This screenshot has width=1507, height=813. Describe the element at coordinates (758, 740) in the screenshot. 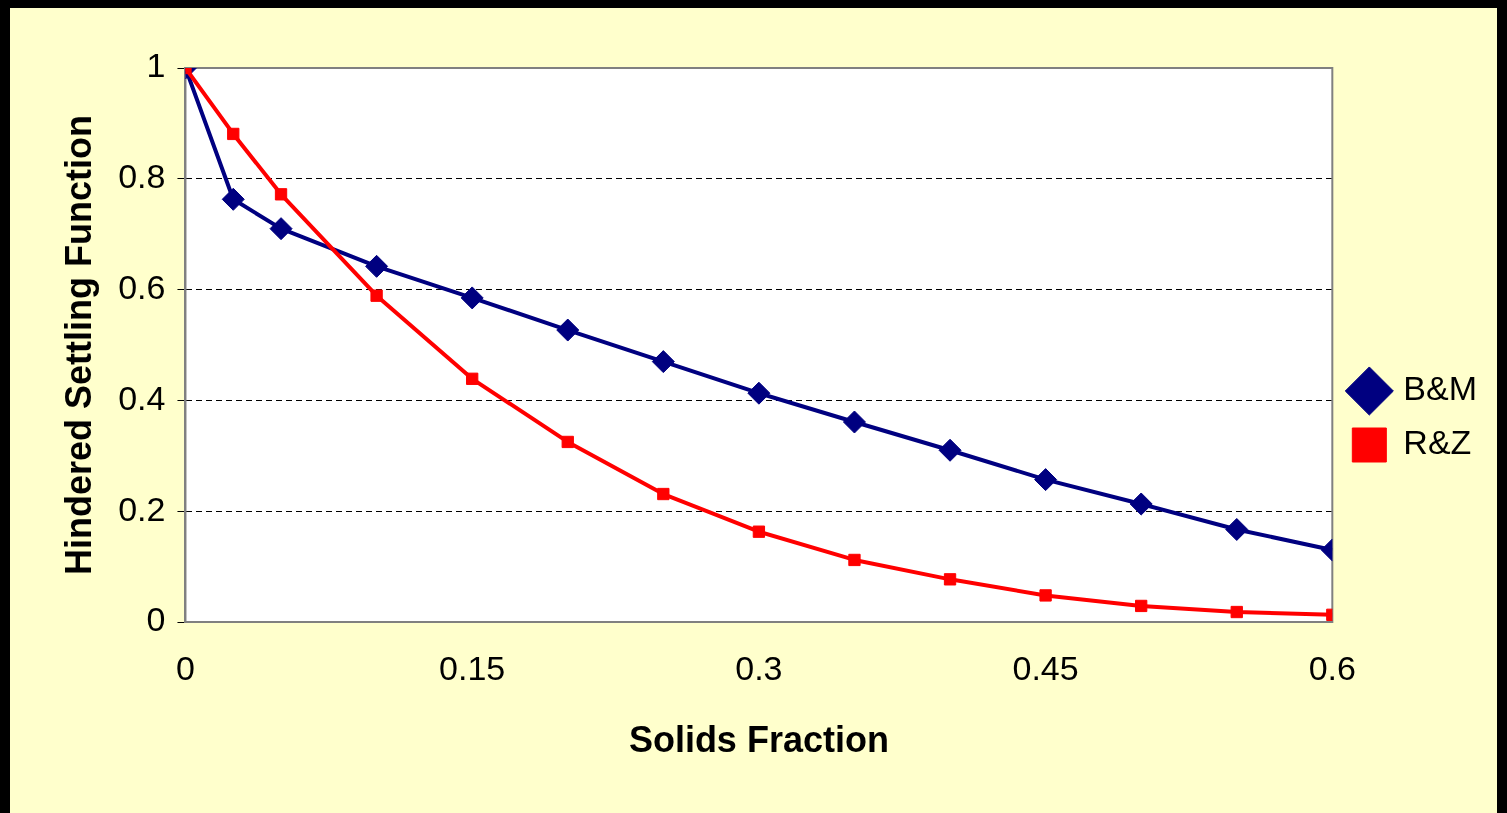

I see `x-axis-title: Solids Fraction` at that location.